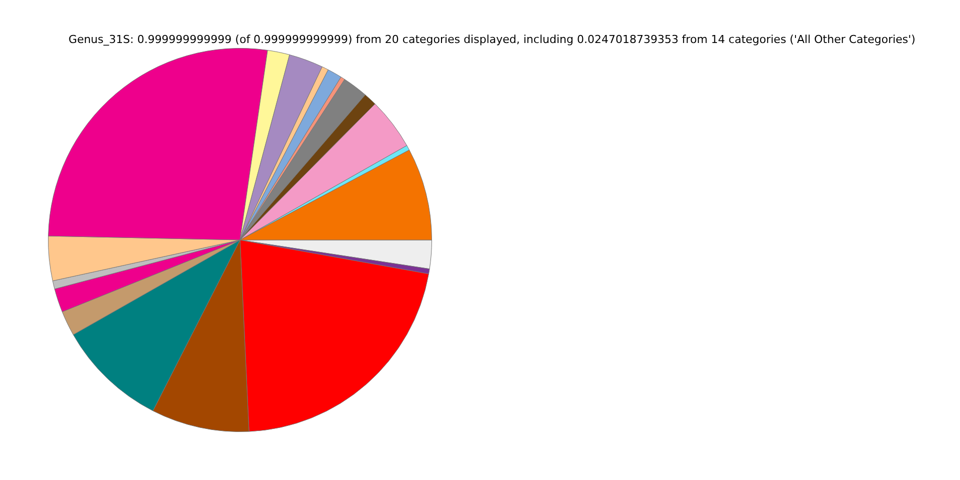 This screenshot has height=480, width=960. Describe the element at coordinates (492, 39) in the screenshot. I see `text: Genus_31S: 0.999999999999 (of 0.999999999999) from 20 categories displayed, including 0.0247018739353 from 14 categories ('All Other Categories')` at that location.